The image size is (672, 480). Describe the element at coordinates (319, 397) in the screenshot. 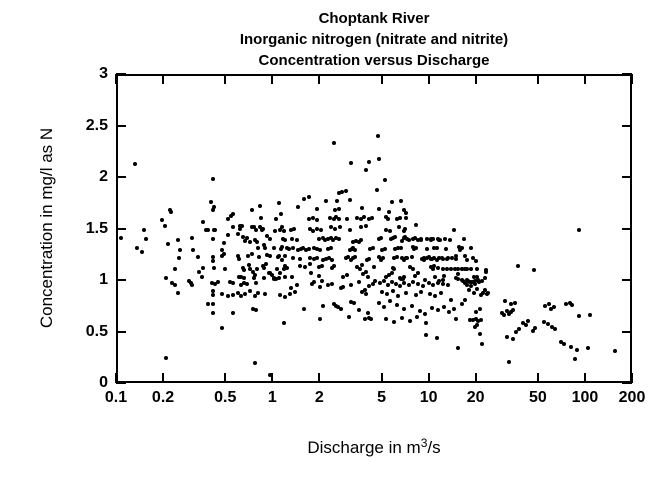

I see `x-tick-label: 2` at that location.